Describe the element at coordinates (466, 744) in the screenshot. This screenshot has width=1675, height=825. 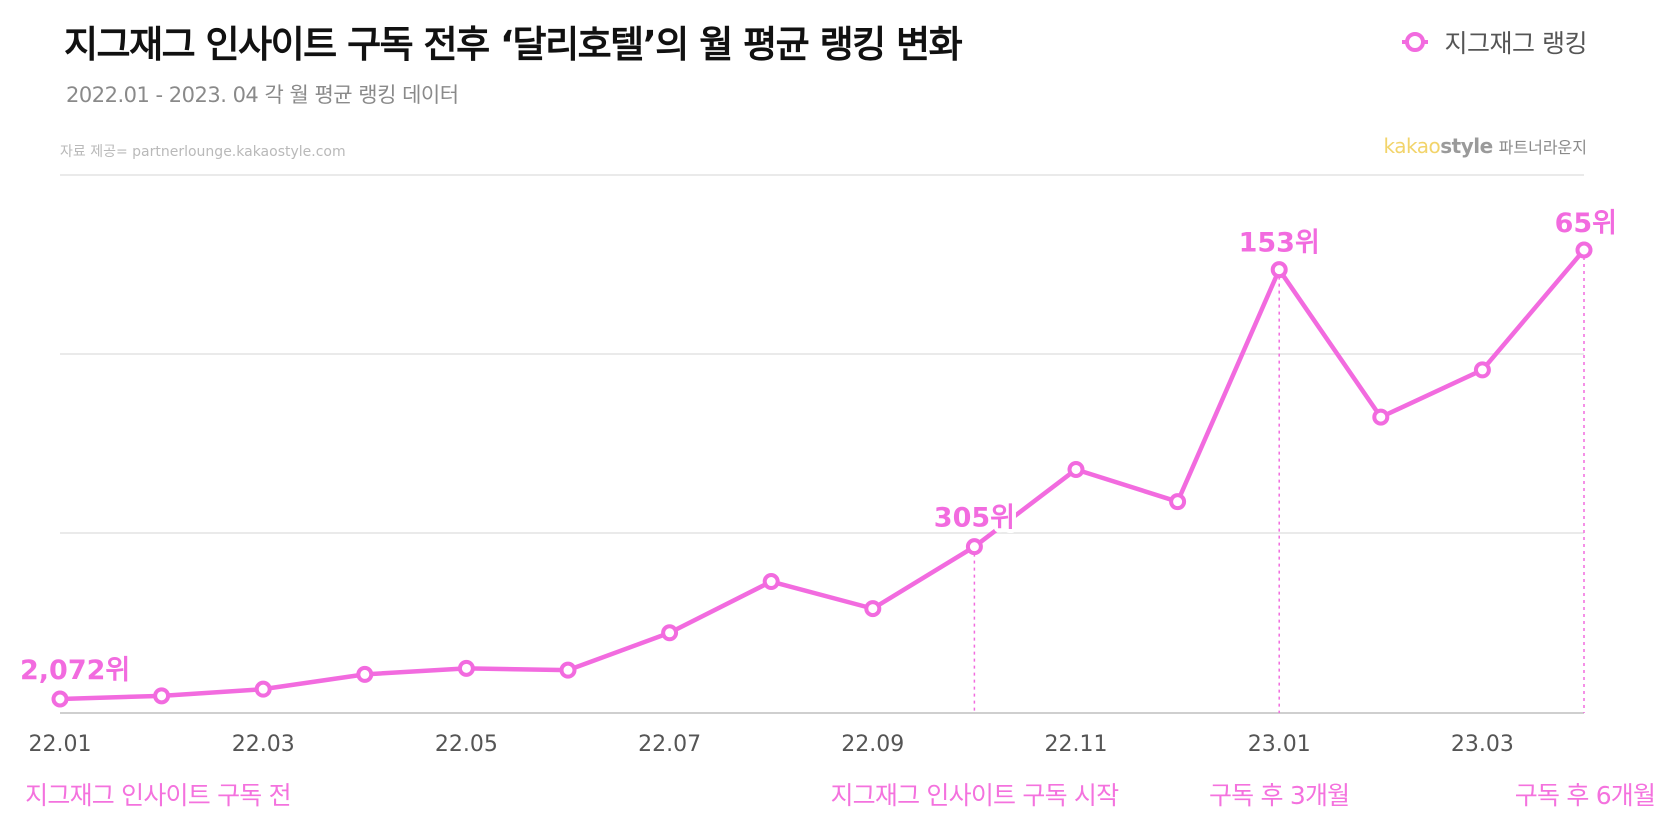
I see `x-tick-label: 22.05` at that location.